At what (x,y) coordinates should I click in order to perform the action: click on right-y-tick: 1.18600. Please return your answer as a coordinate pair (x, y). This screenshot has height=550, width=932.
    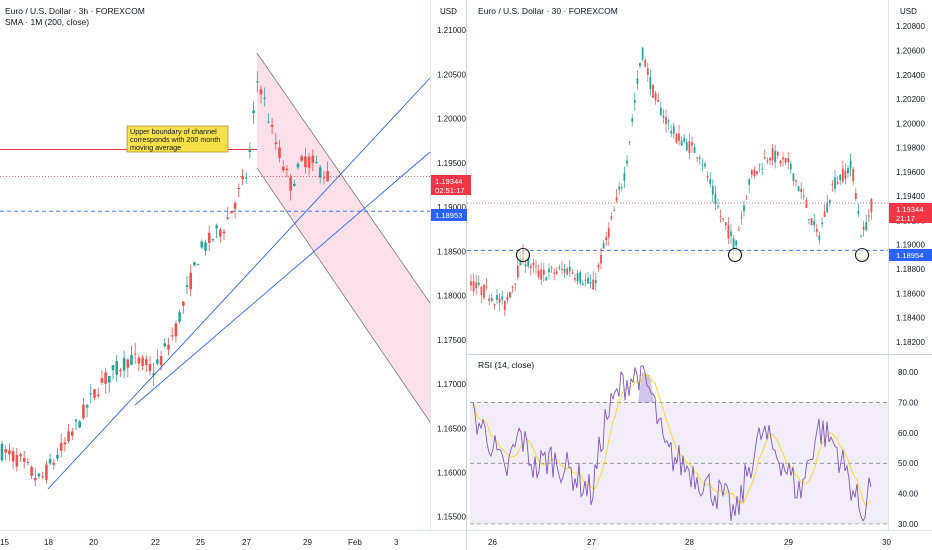
    Looking at the image, I should click on (910, 293).